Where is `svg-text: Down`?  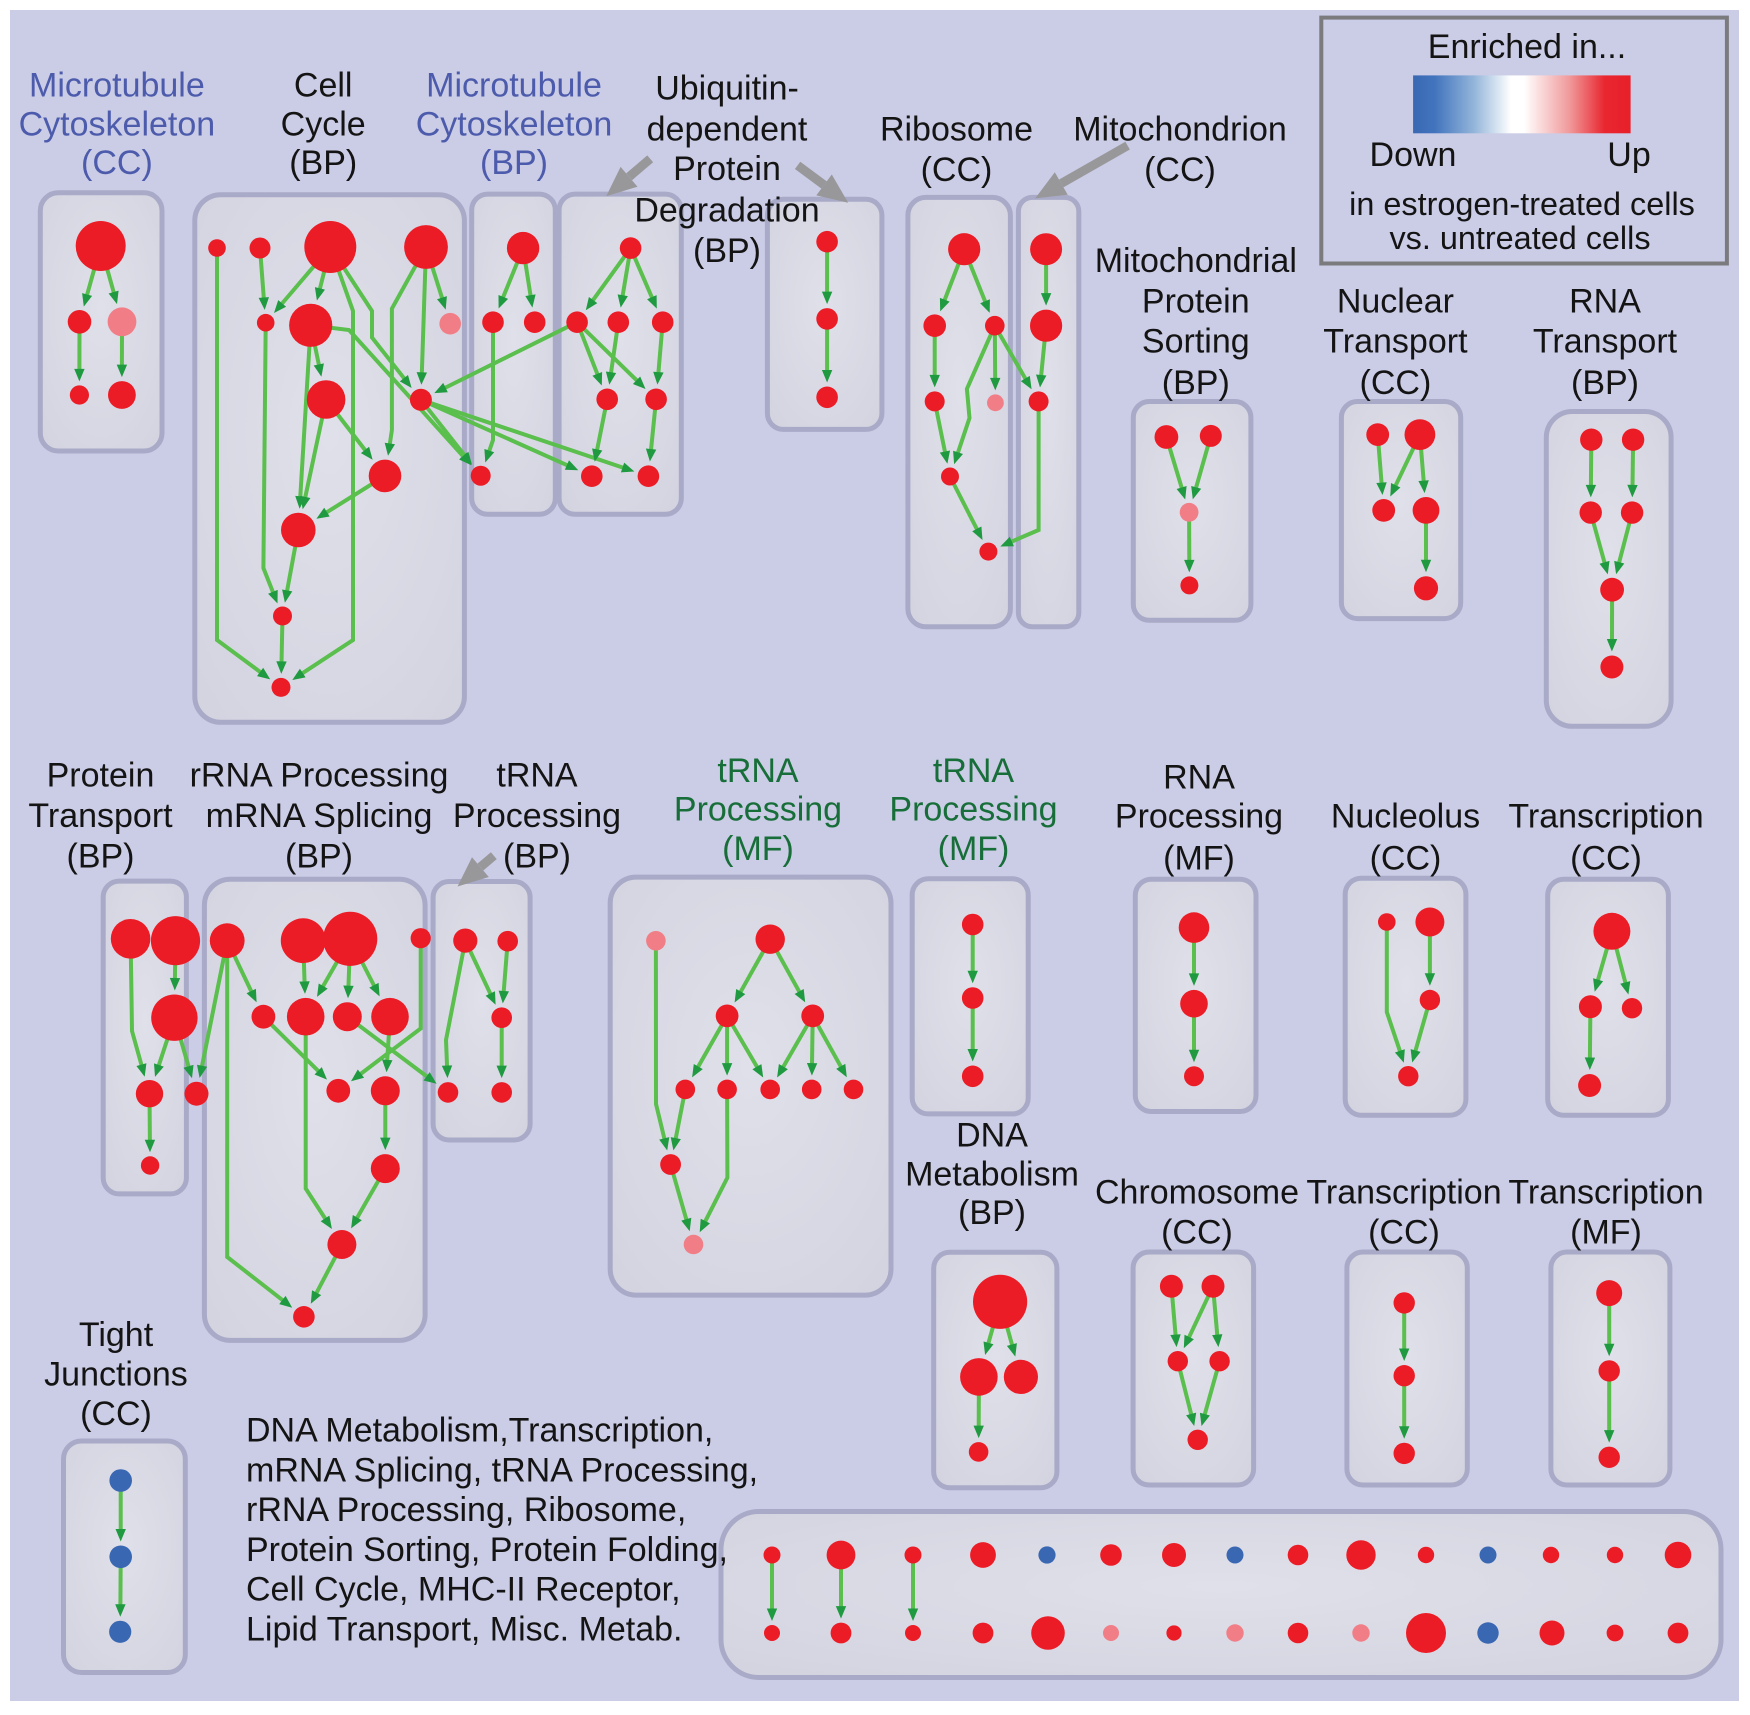 svg-text: Down is located at coordinates (1413, 155).